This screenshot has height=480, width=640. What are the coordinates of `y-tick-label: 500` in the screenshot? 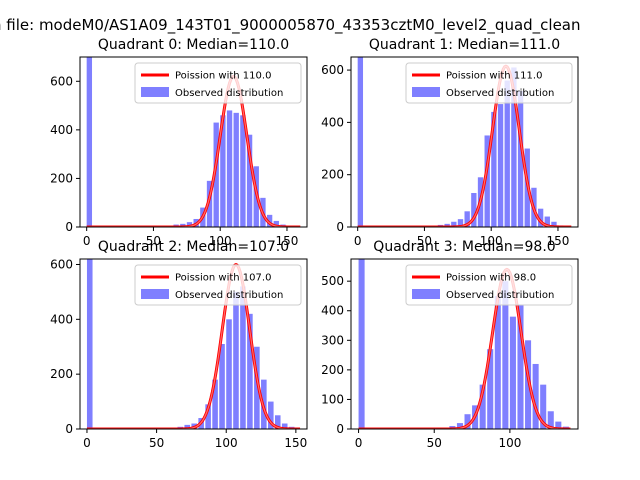 It's located at (332, 281).